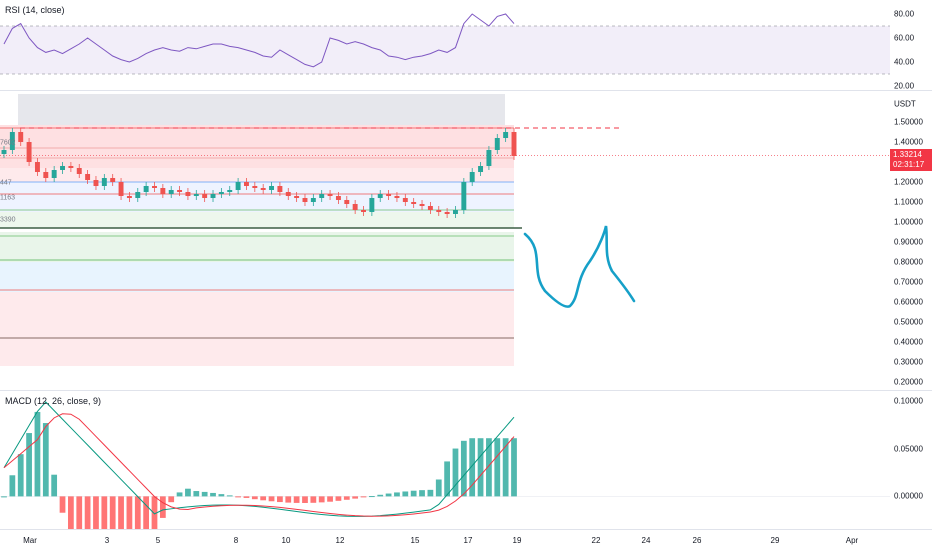 This screenshot has height=550, width=932. Describe the element at coordinates (905, 104) in the screenshot. I see `currency-label: USDT` at that location.